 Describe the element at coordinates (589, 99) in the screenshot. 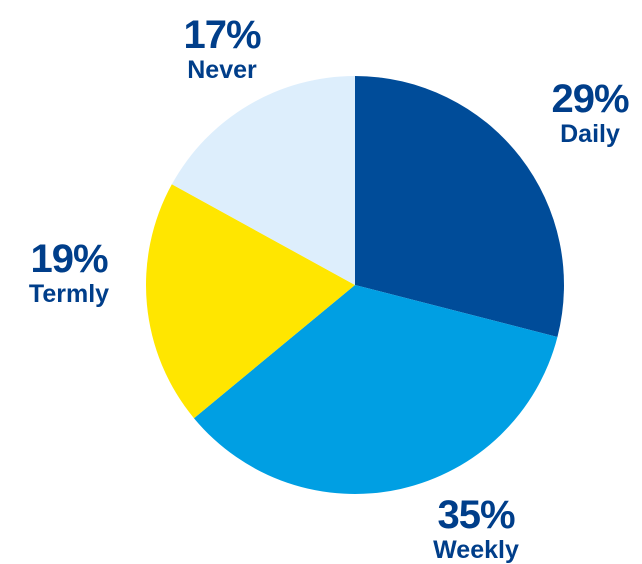

I see `slice-pct-daily: 29%` at that location.